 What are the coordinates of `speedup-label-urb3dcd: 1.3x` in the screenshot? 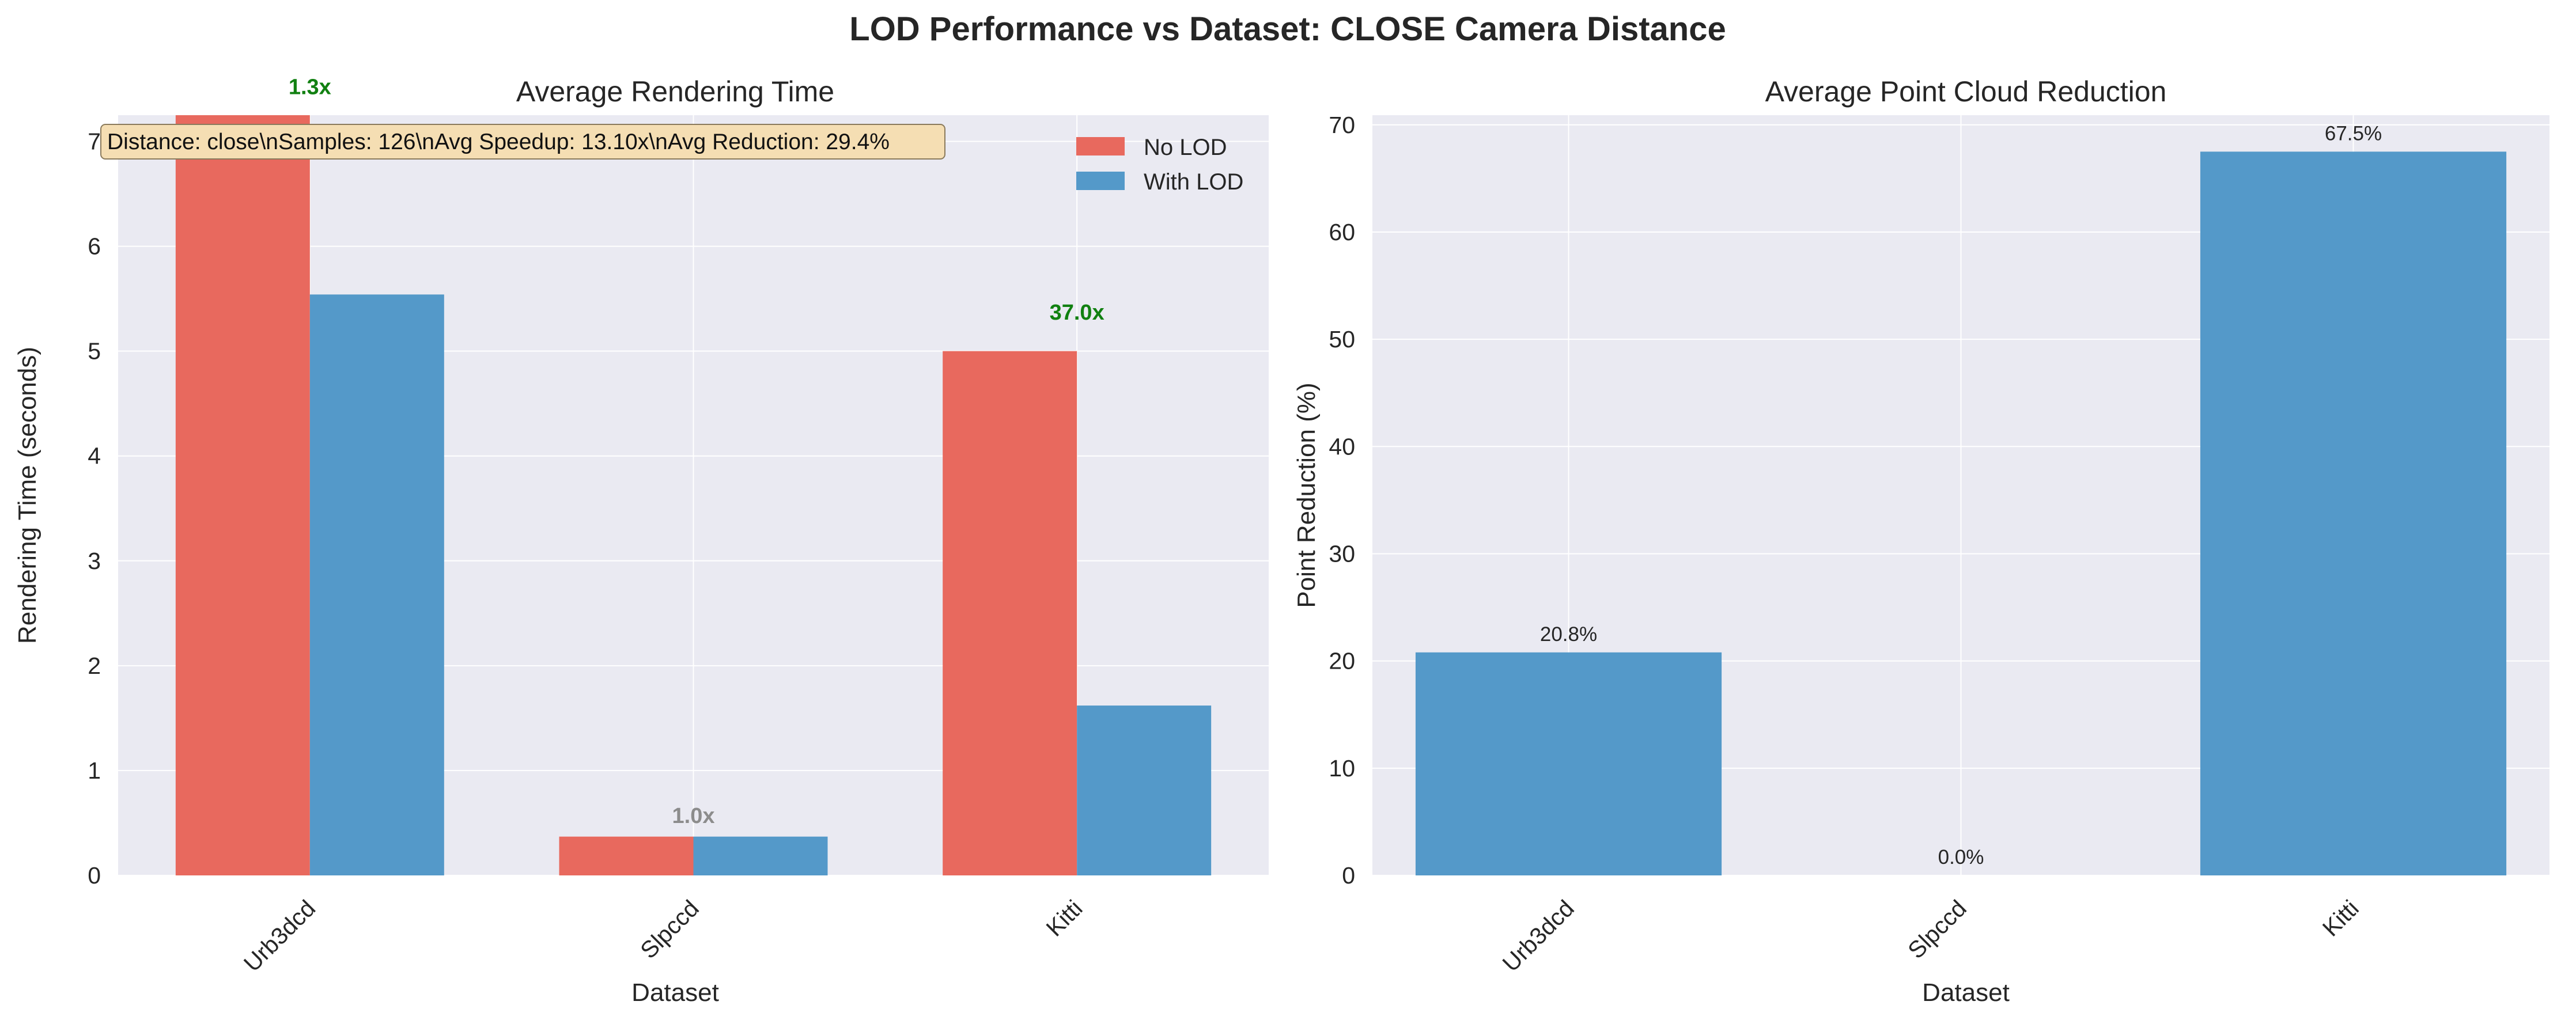 It's located at (310, 88).